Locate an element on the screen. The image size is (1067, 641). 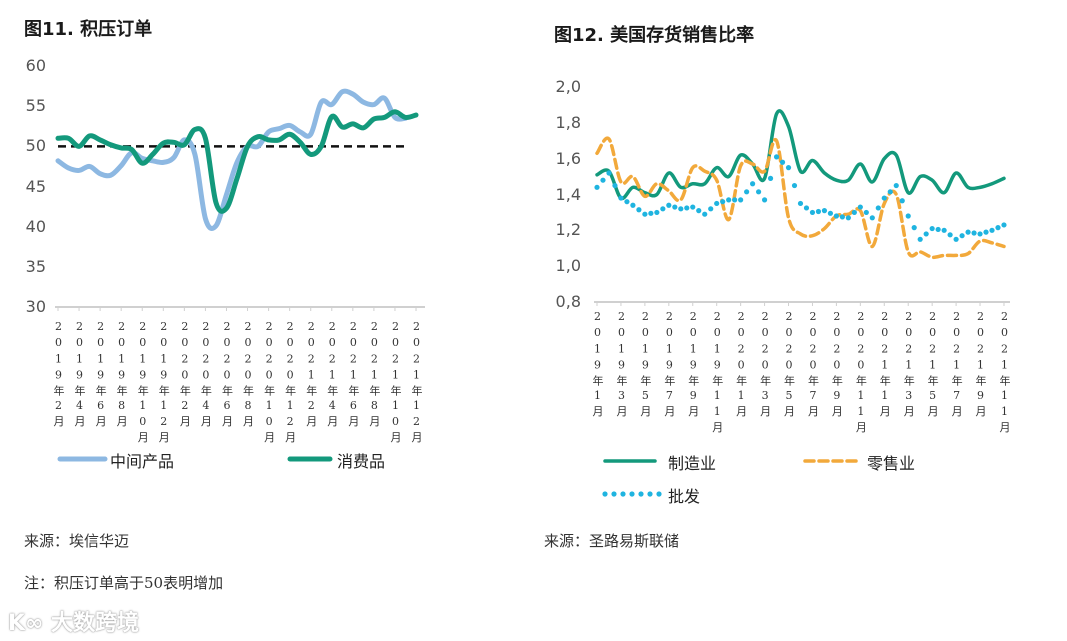
y-tick-label: 1,0 is located at coordinates (568, 266).